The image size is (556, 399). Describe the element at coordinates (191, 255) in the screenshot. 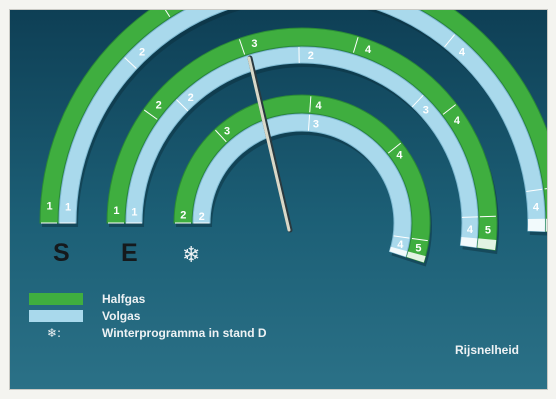

I see `snowflake-icon: ❄` at that location.